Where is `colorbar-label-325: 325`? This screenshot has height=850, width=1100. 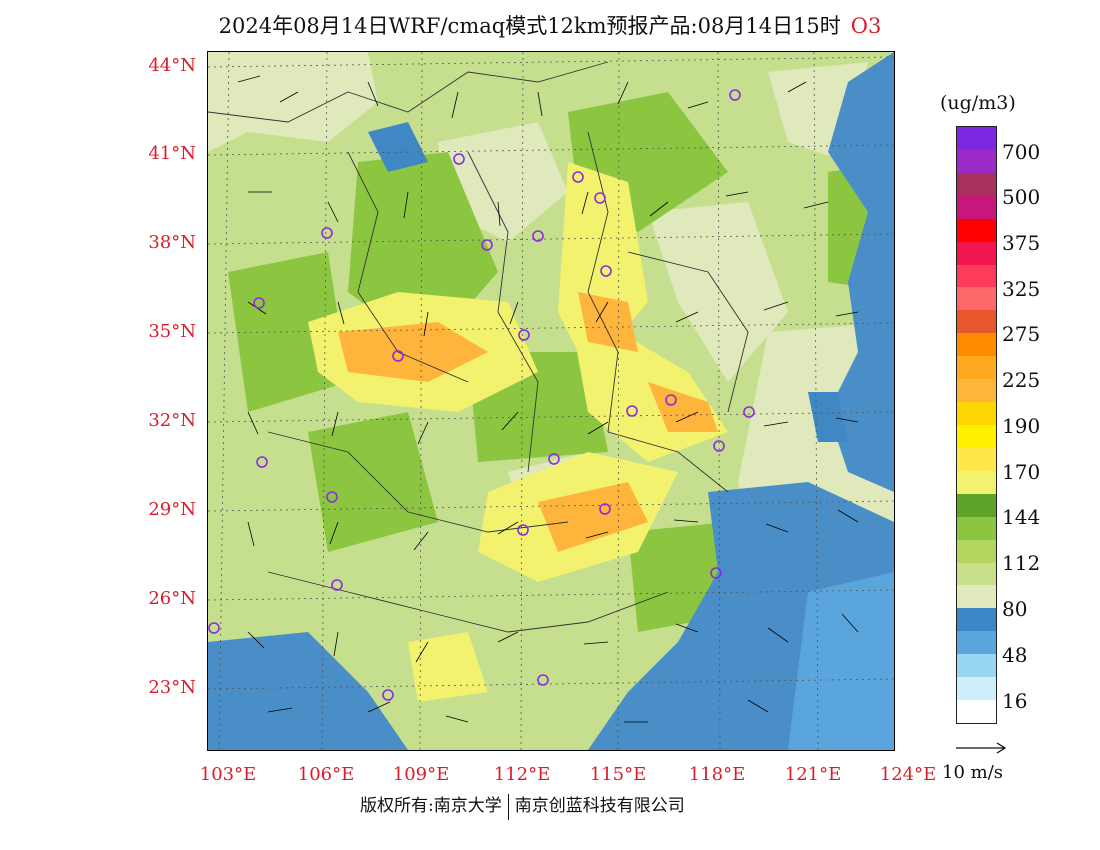
colorbar-label-325: 325 is located at coordinates (1021, 289).